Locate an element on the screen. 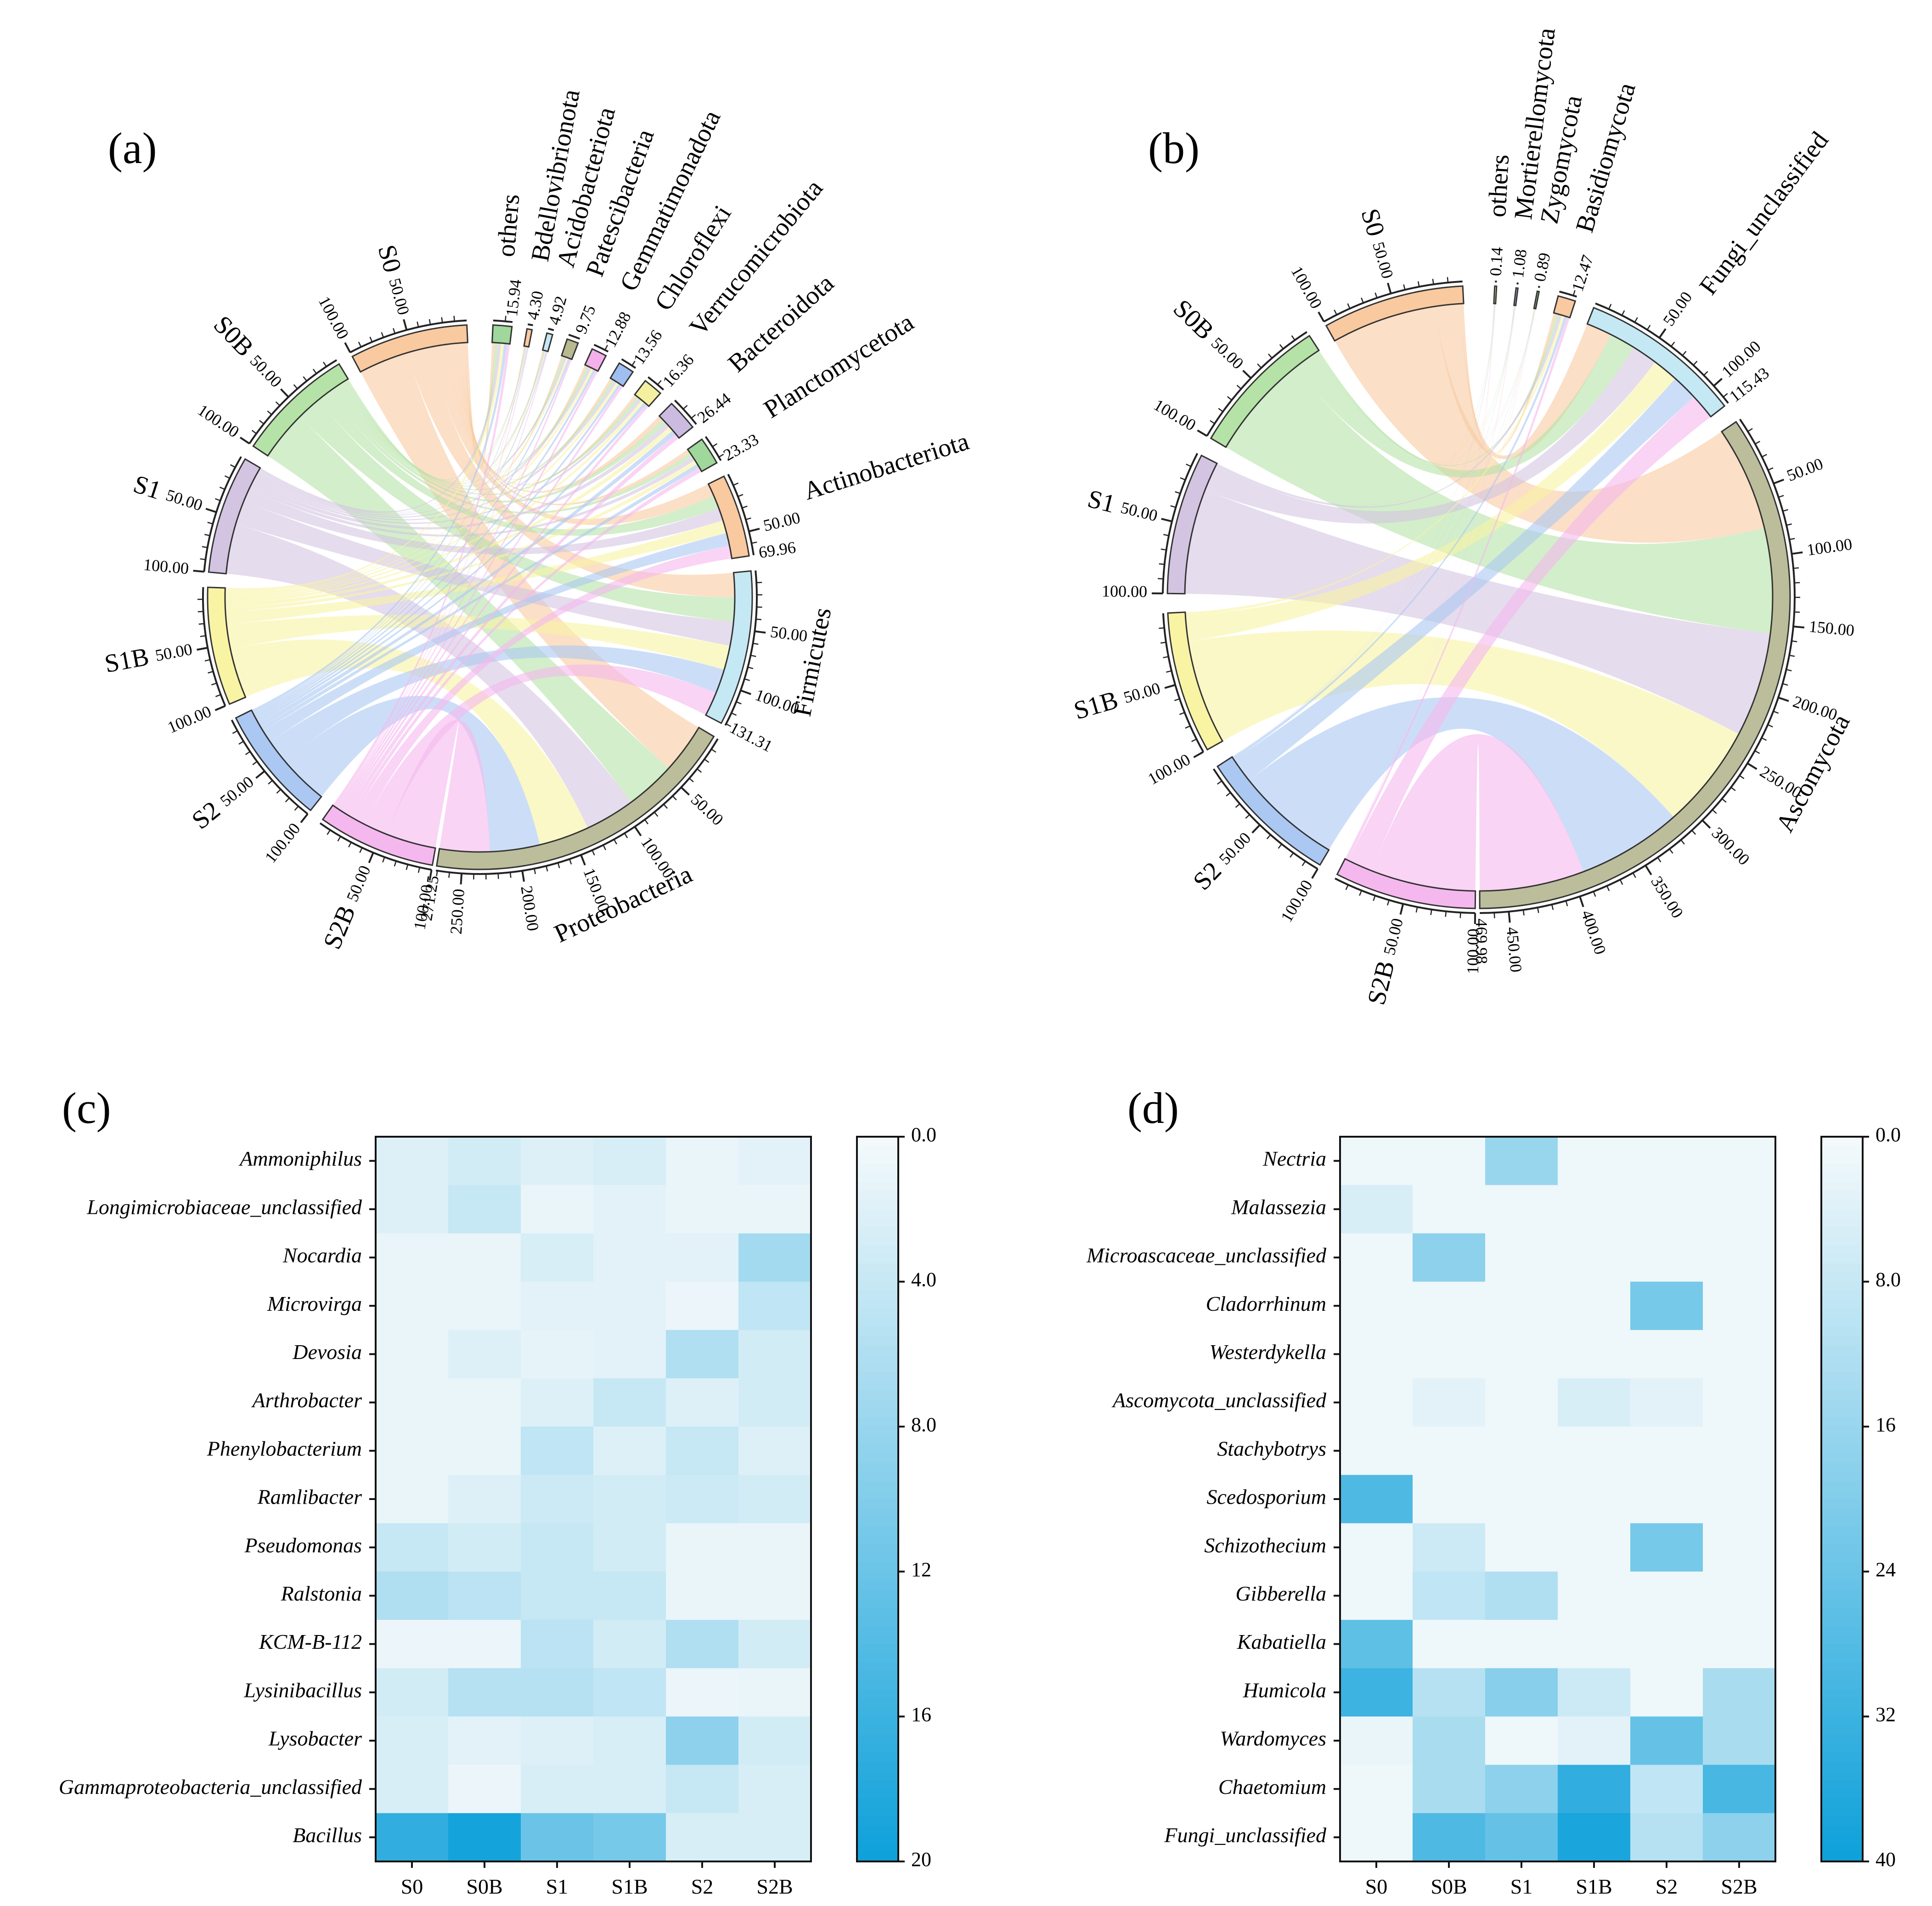 This screenshot has width=1932, height=1906. chord-name-label-s0: S0 is located at coordinates (1372, 222).